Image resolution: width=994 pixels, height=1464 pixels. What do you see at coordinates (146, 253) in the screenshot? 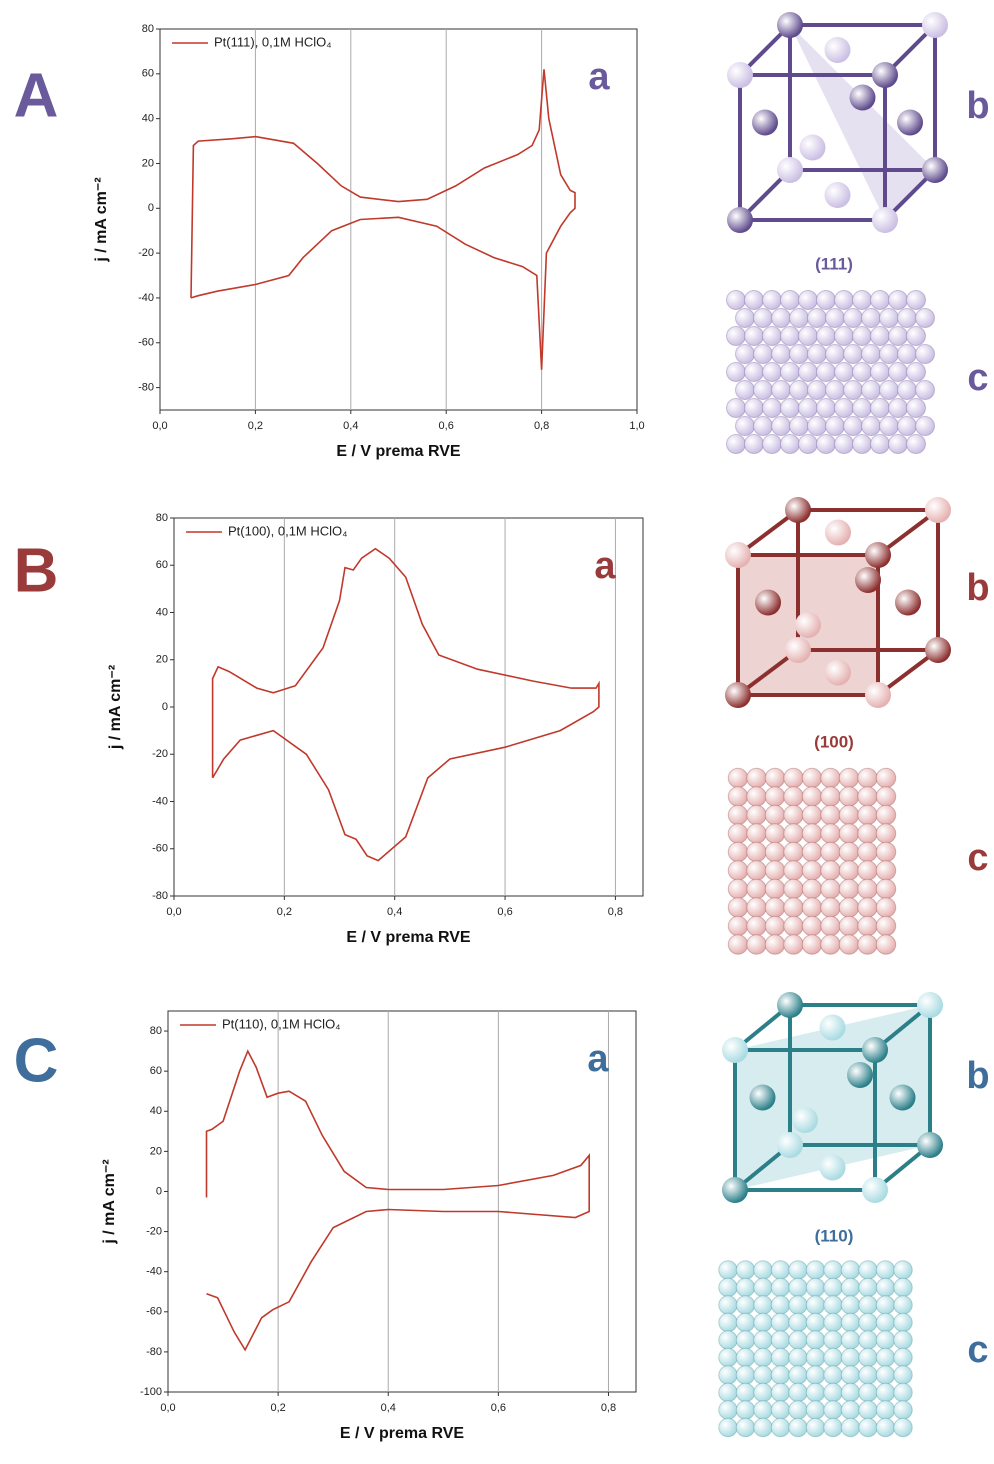
I see `y-tick-label: -20` at bounding box center [146, 253].